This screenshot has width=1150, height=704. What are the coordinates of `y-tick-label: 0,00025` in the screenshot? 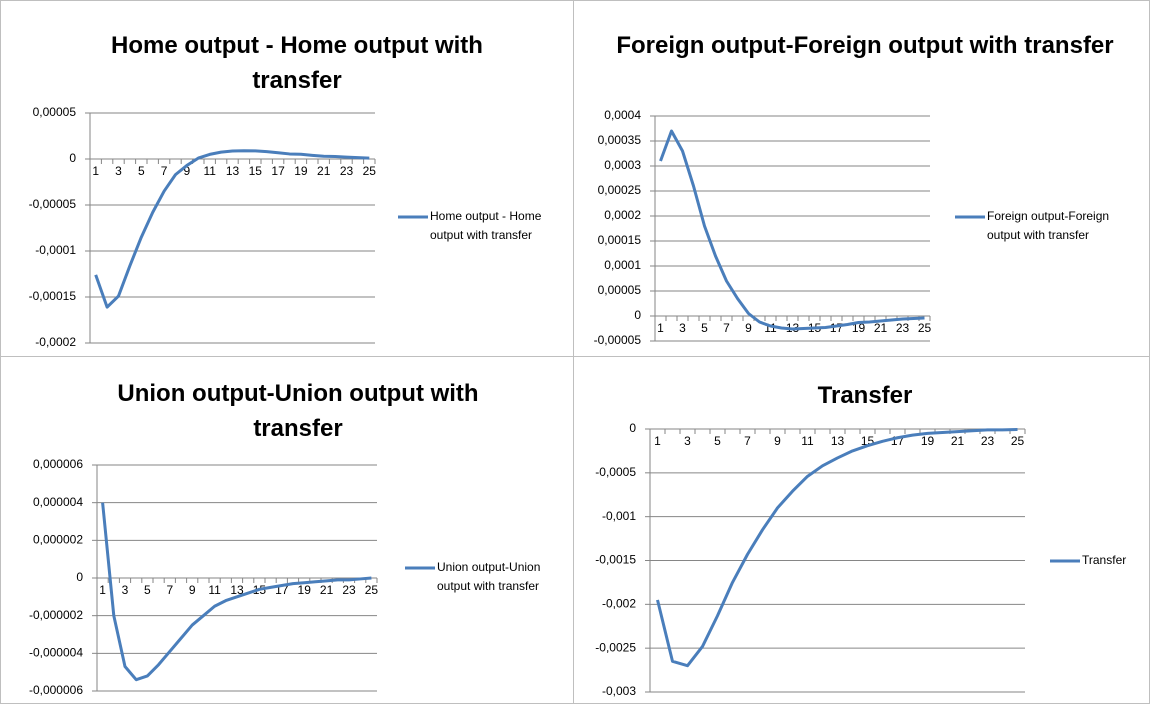 It's located at (620, 190).